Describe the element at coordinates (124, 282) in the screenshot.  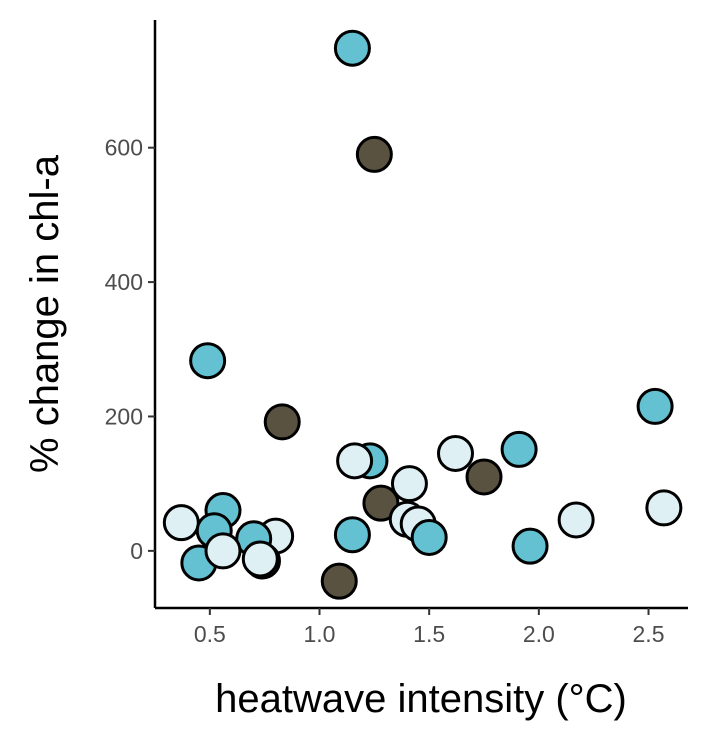
I see `y-tick-label: 400` at that location.